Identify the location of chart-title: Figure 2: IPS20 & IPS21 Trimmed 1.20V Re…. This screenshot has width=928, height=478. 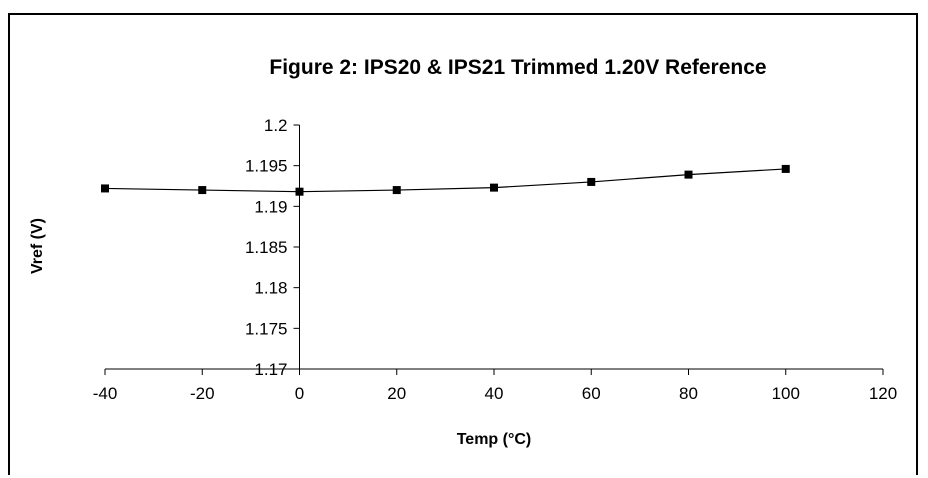
(517, 67).